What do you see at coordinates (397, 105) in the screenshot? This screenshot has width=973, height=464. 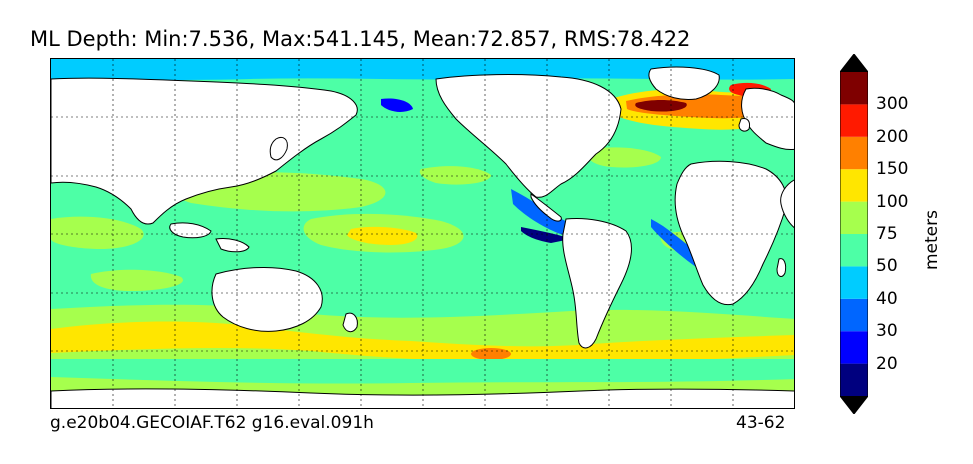 I see `bering-coastal-band` at bounding box center [397, 105].